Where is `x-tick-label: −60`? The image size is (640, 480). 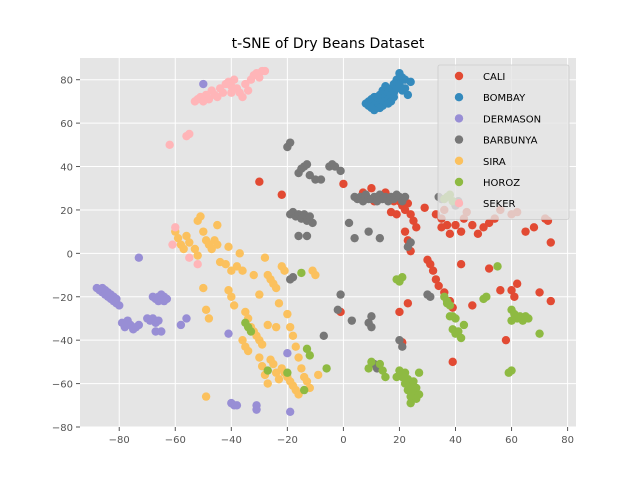
x-tick-label: −60 is located at coordinates (175, 440).